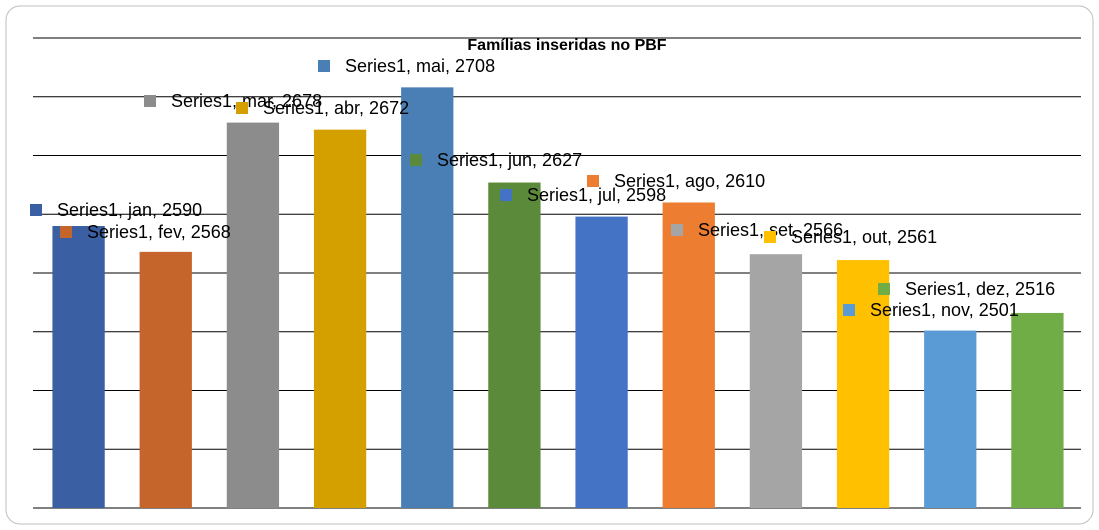 The height and width of the screenshot is (530, 1099). Describe the element at coordinates (159, 232) in the screenshot. I see `data-label: Series1, fev, 2568` at that location.